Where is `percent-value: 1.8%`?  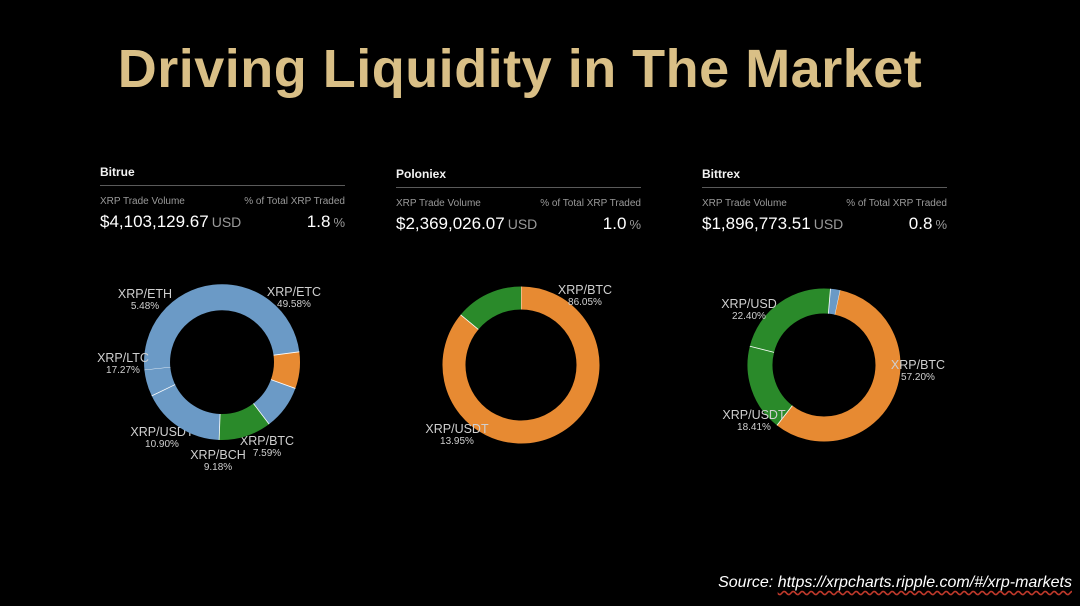 percent-value: 1.8% is located at coordinates (325, 221).